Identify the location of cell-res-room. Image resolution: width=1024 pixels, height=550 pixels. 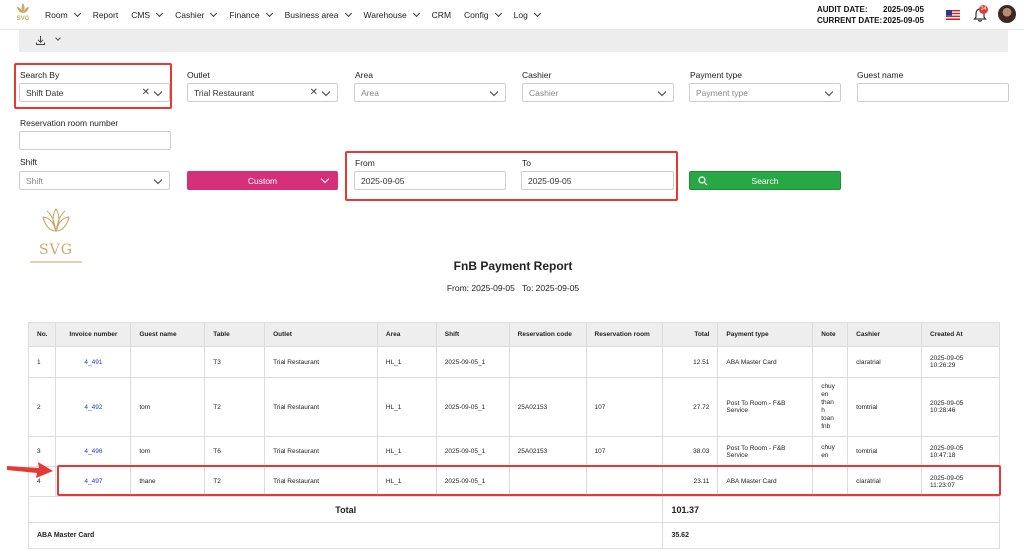
(624, 362).